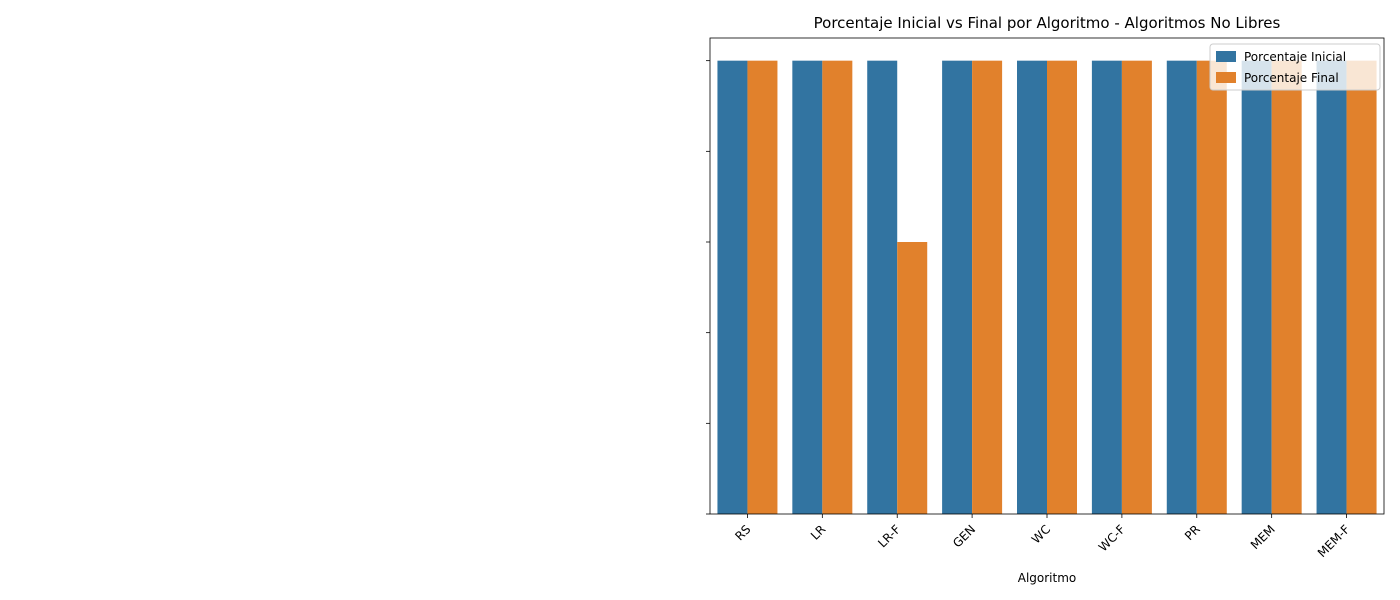 Image resolution: width=1400 pixels, height=600 pixels. Describe the element at coordinates (742, 532) in the screenshot. I see `x-tick-label: RS` at that location.